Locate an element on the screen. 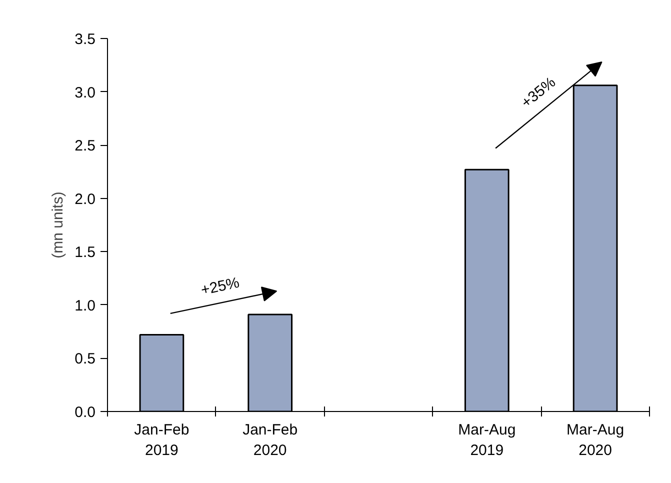 The image size is (671, 483). x-tick-label: Jan-Feb 2020 is located at coordinates (270, 440).